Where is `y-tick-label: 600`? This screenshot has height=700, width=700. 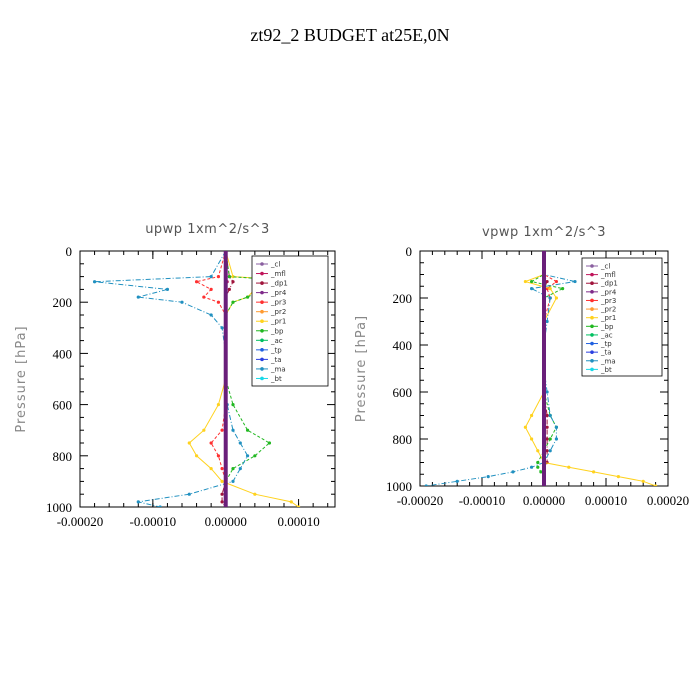 y-tick-label: 600 is located at coordinates (63, 405).